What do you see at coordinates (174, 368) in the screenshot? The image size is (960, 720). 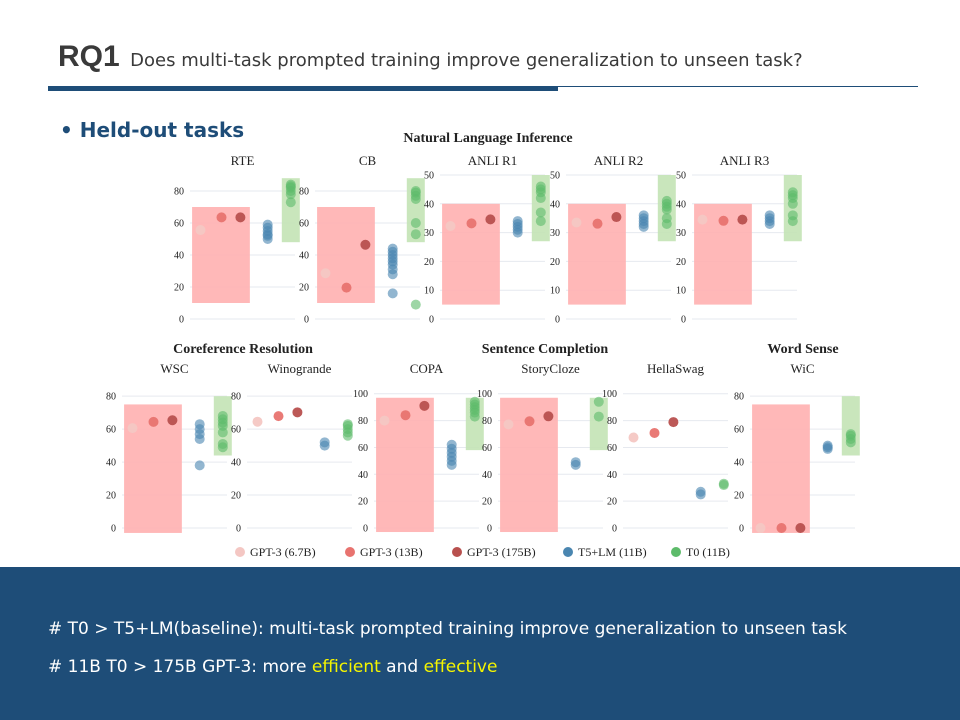 I see `panel-title: WSC` at bounding box center [174, 368].